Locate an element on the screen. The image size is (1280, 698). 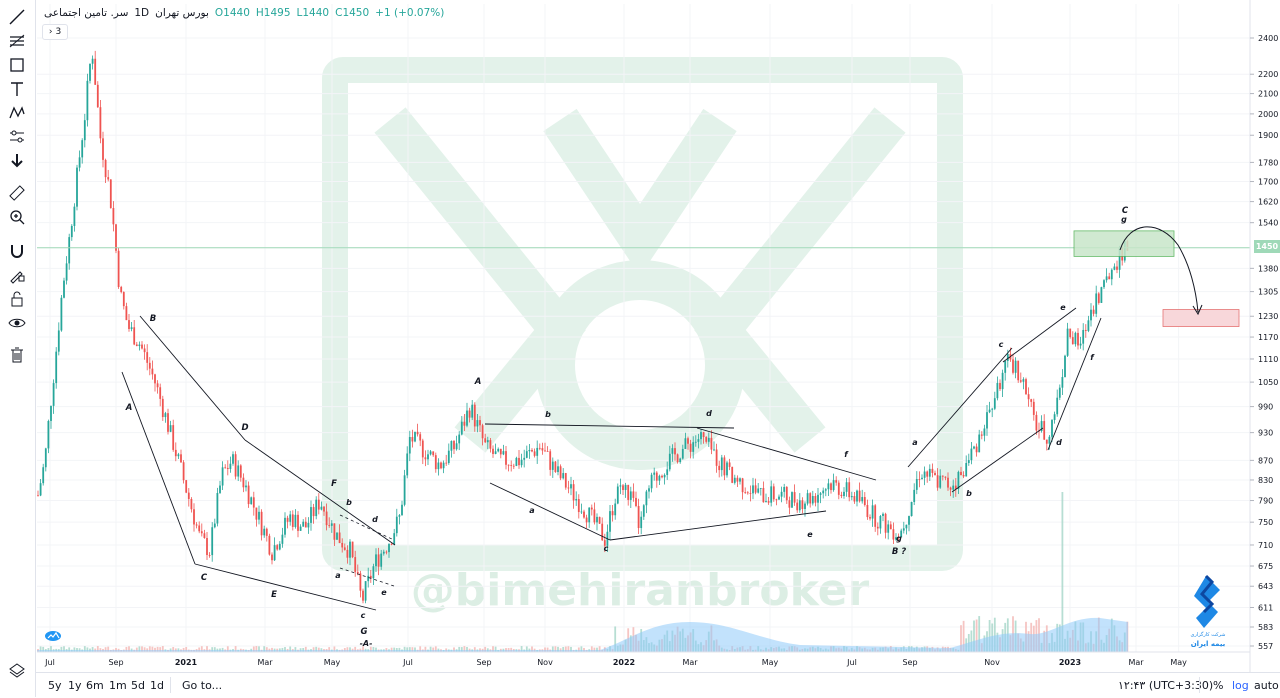
range-5y-button: 5y is located at coordinates (55, 685).